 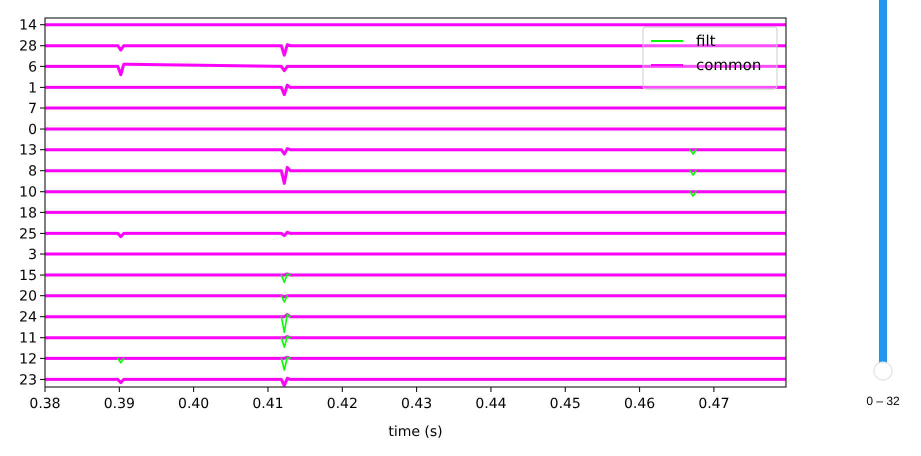 What do you see at coordinates (28, 192) in the screenshot?
I see `text: 10` at bounding box center [28, 192].